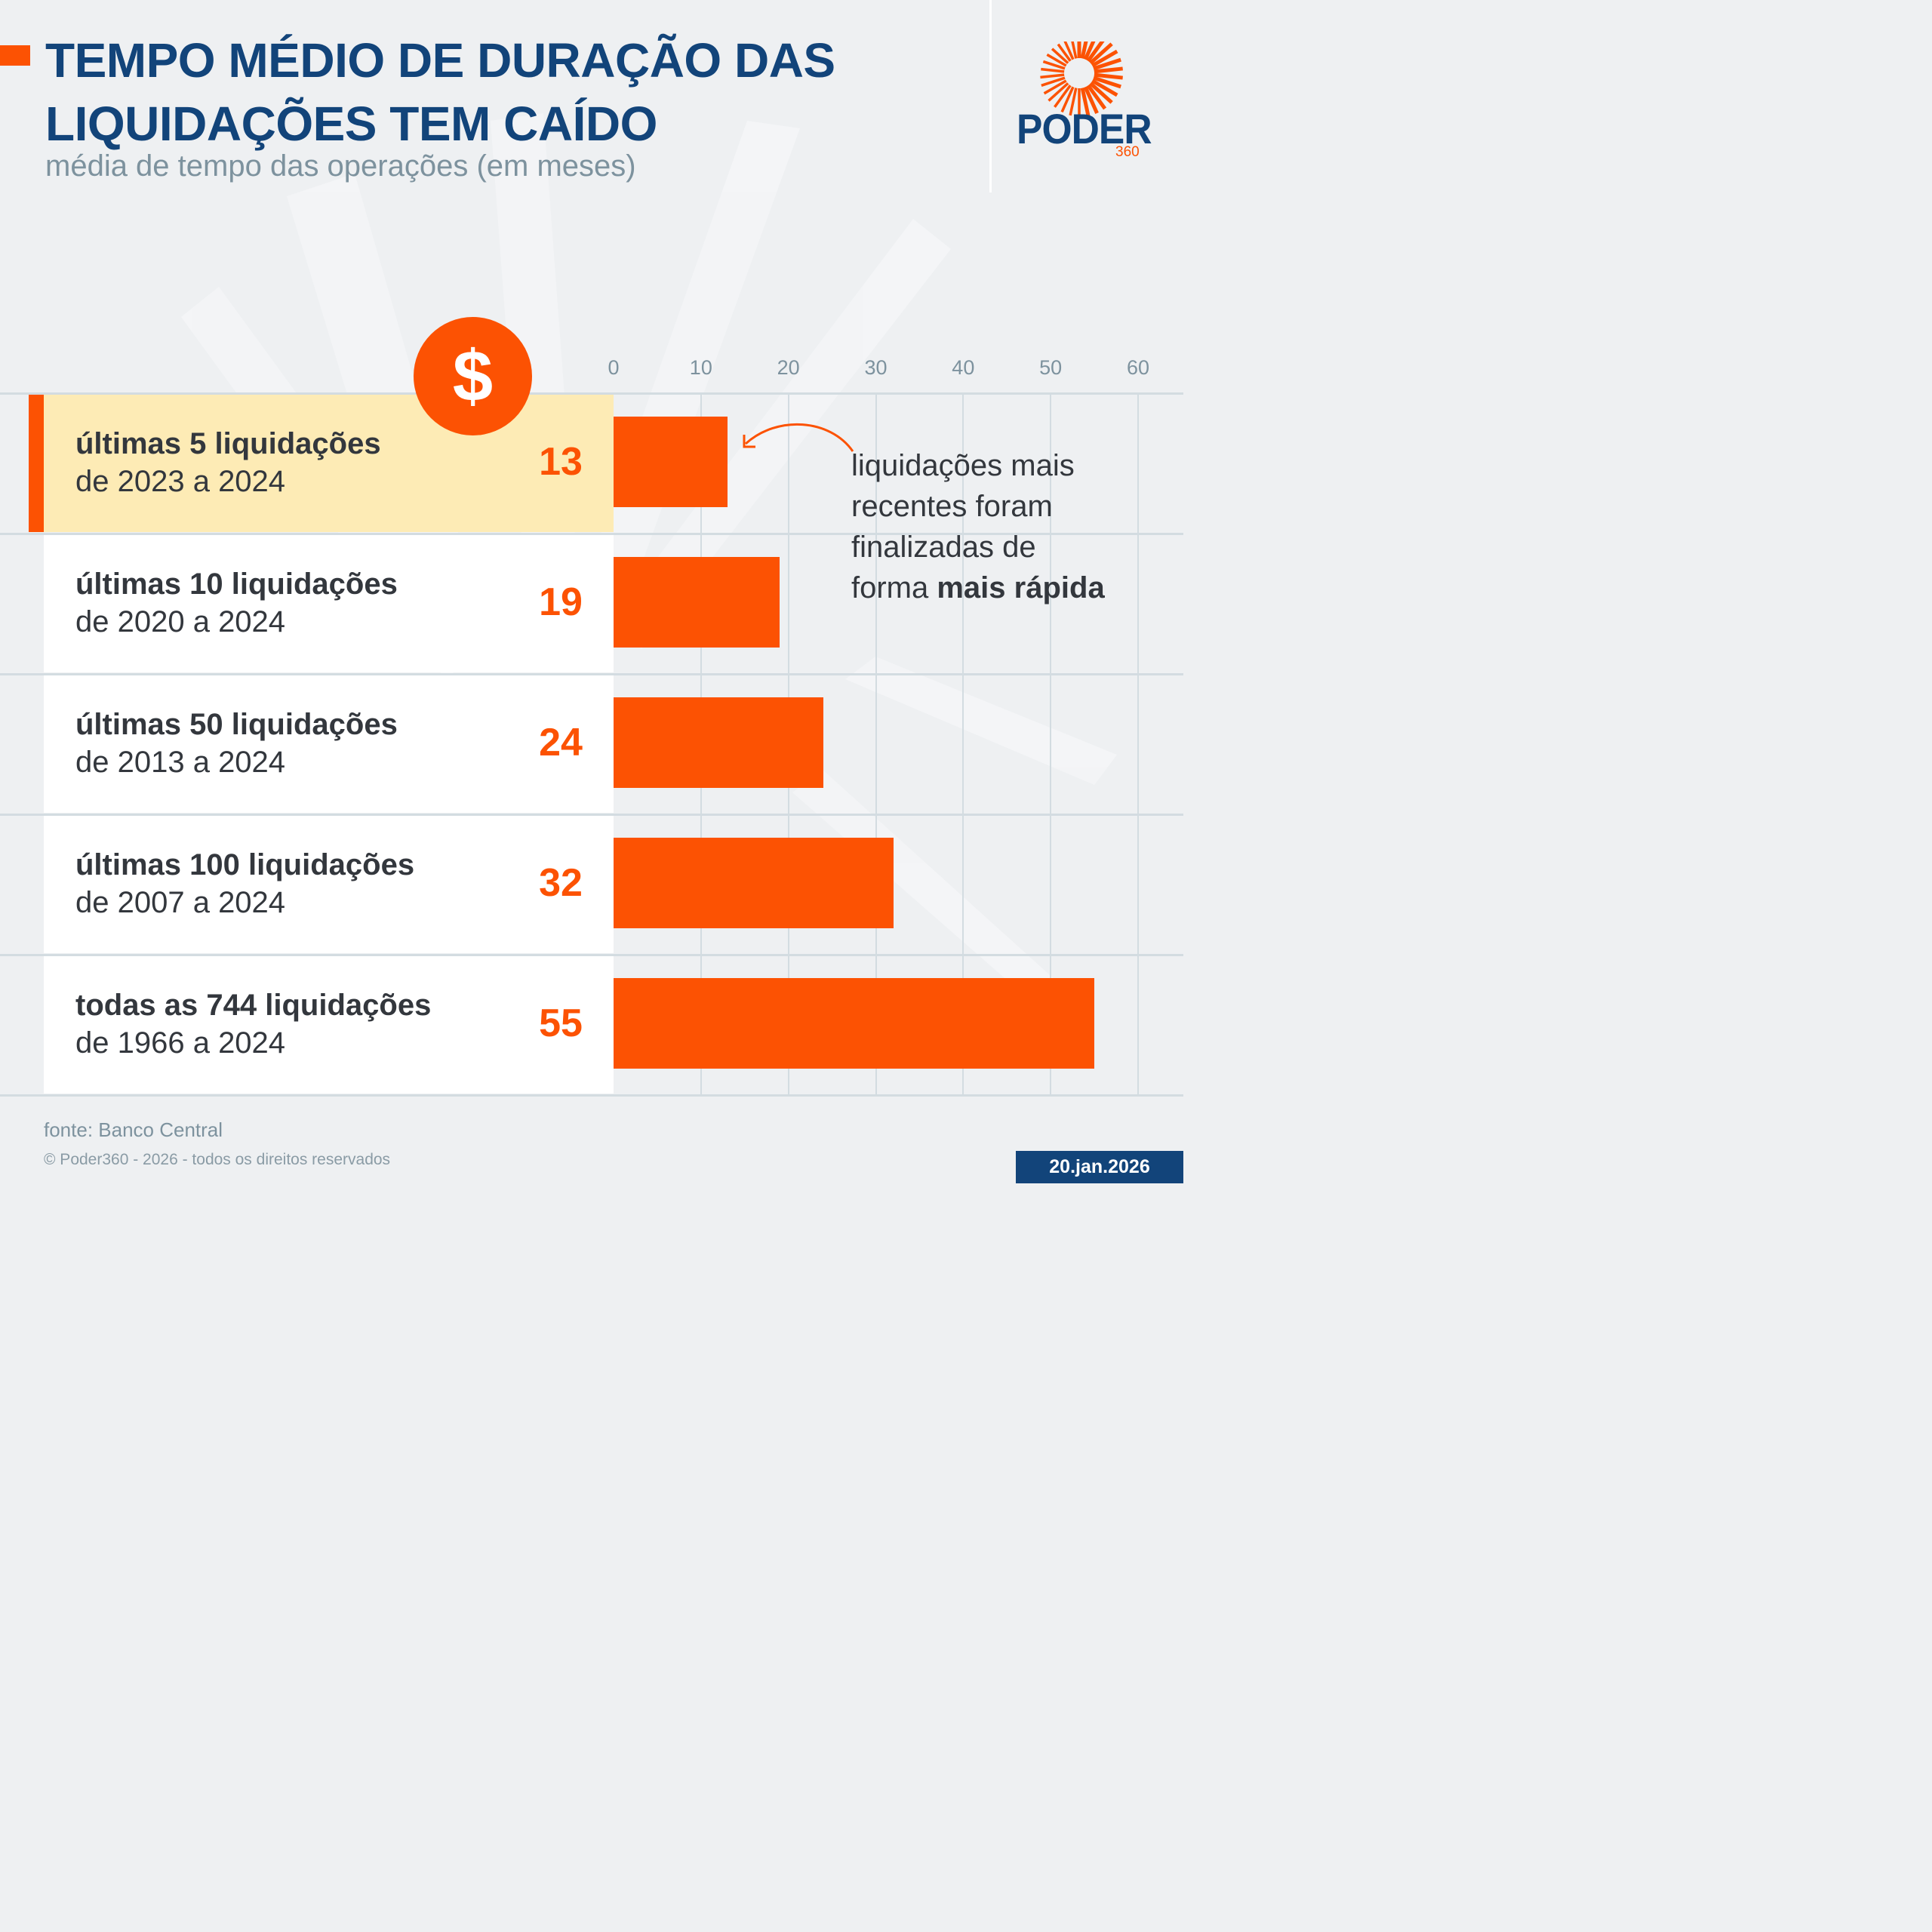  What do you see at coordinates (614, 367) in the screenshot?
I see `x-tick-label: 0` at bounding box center [614, 367].